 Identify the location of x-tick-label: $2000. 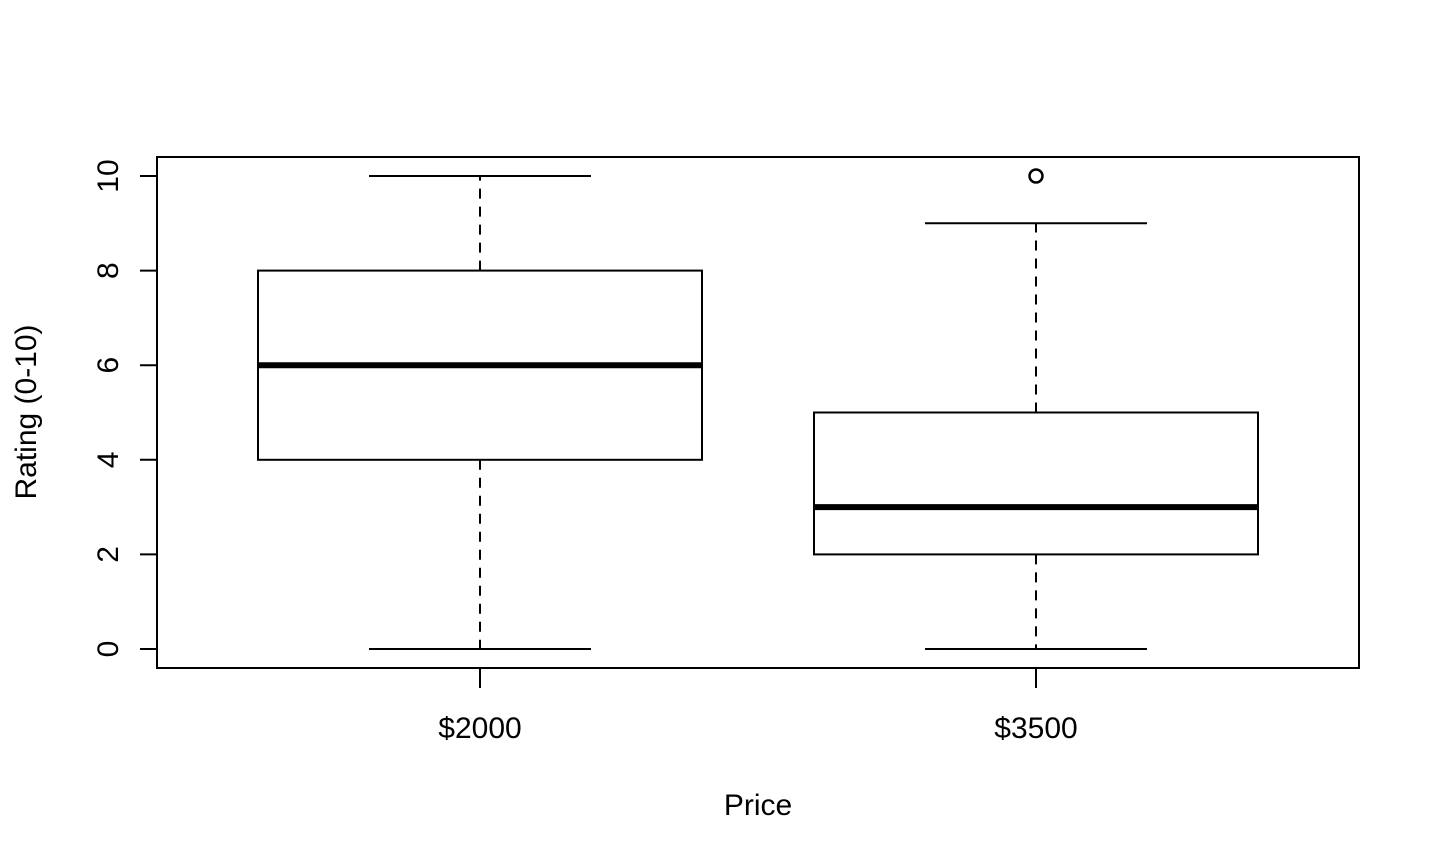
(479, 728).